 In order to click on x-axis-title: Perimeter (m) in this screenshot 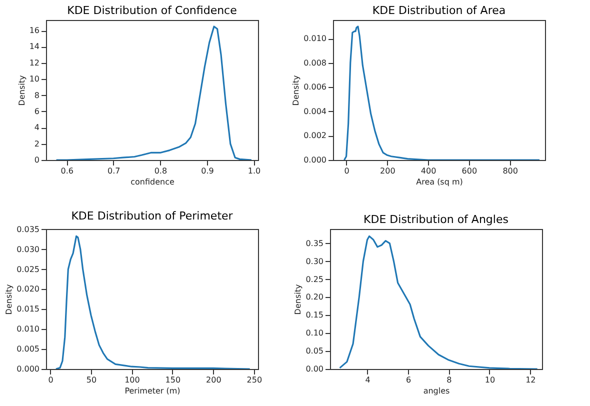, I will do `click(152, 391)`.